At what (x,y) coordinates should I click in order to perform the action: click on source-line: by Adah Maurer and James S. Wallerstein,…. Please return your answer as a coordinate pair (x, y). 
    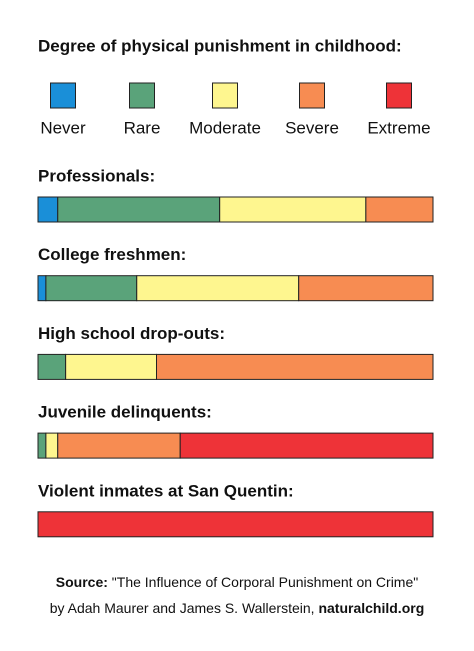
    Looking at the image, I should click on (237, 608).